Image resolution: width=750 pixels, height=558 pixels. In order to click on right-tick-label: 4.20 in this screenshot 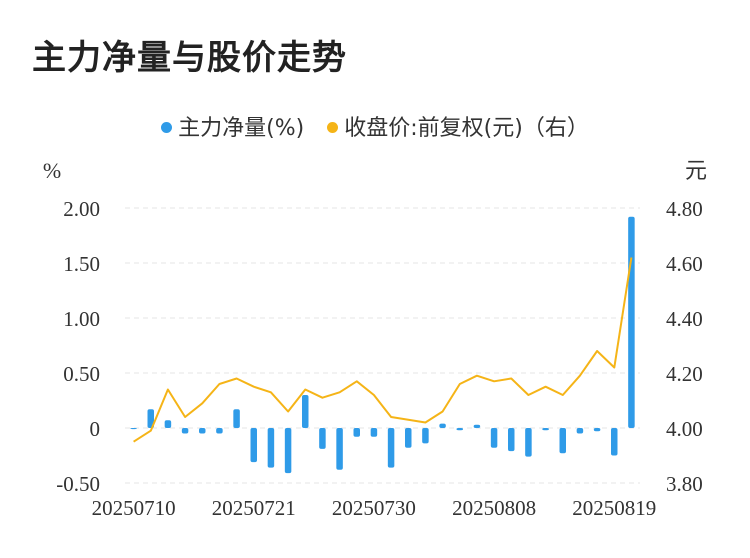, I will do `click(684, 374)`.